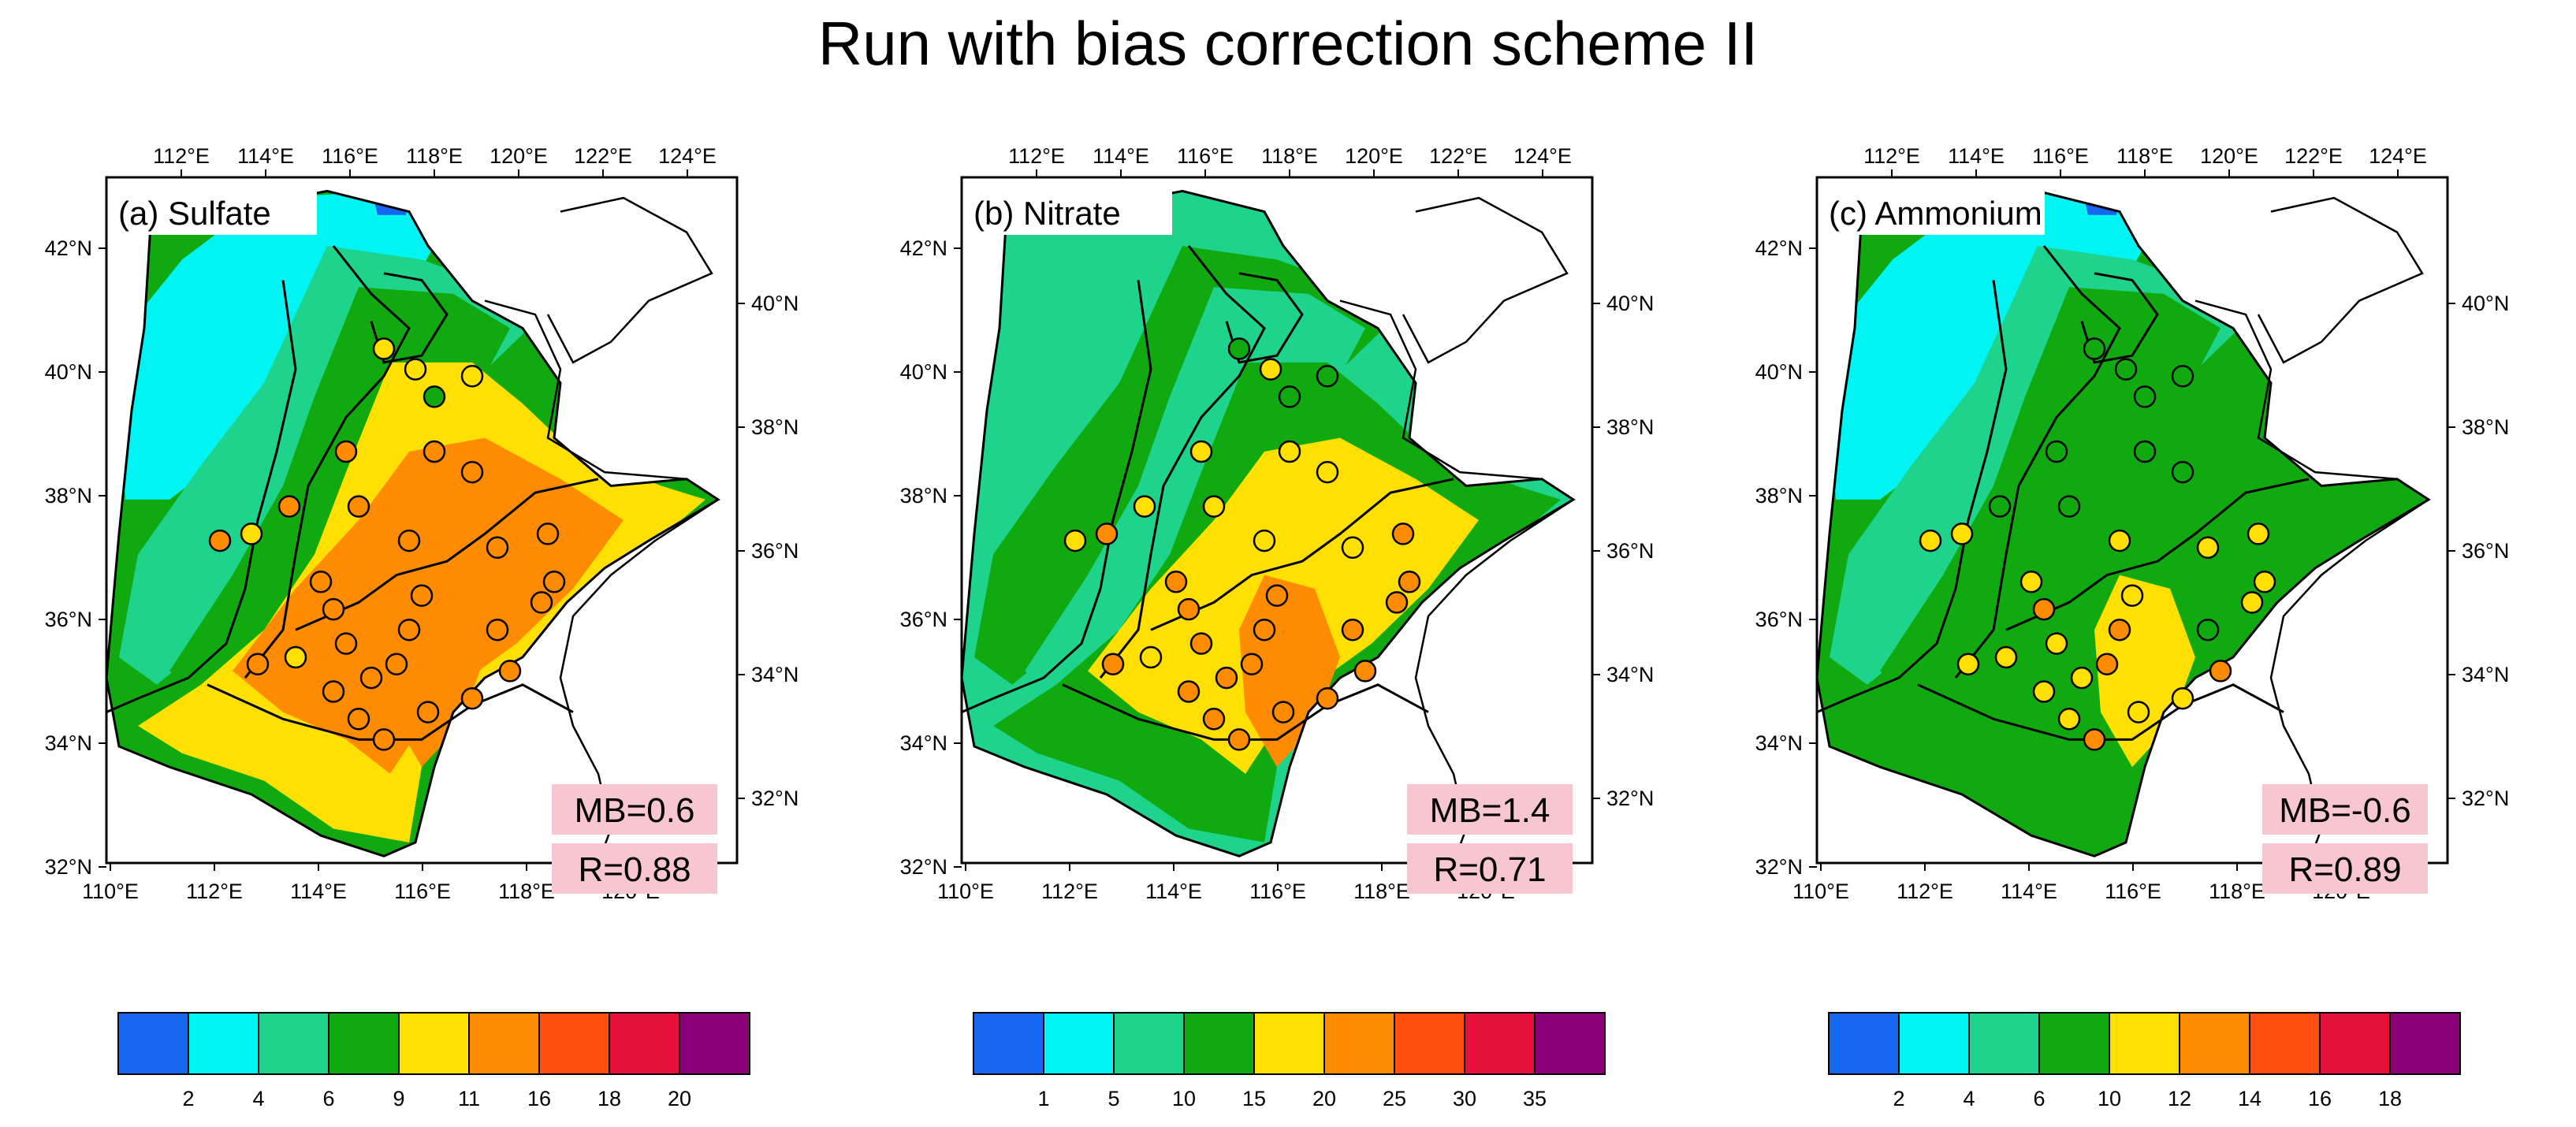  I want to click on mb-value: MB=-0.6, so click(2345, 811).